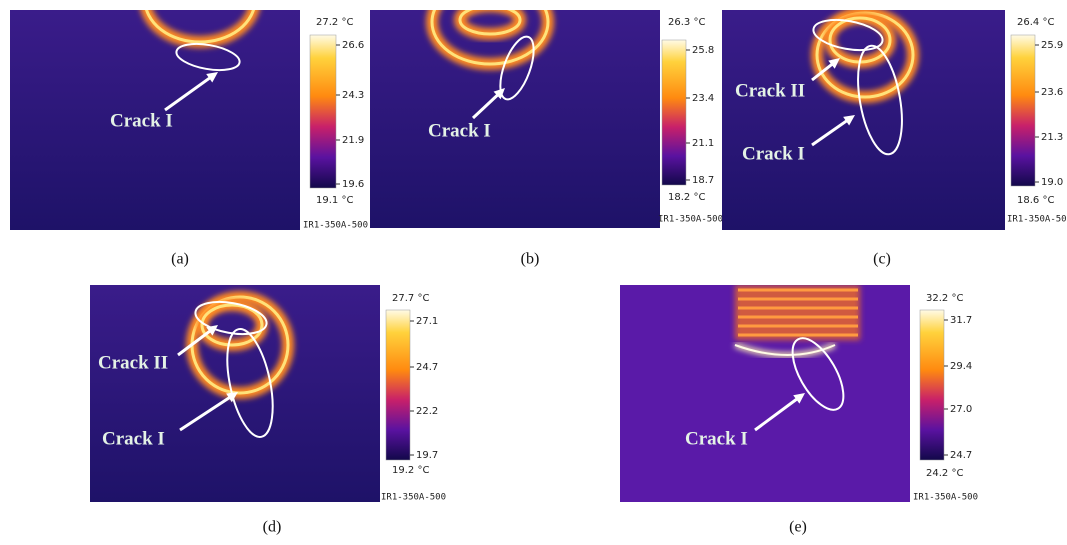 The height and width of the screenshot is (545, 1067). Describe the element at coordinates (353, 45) in the screenshot. I see `colorbar-tick-label: 26.6` at that location.